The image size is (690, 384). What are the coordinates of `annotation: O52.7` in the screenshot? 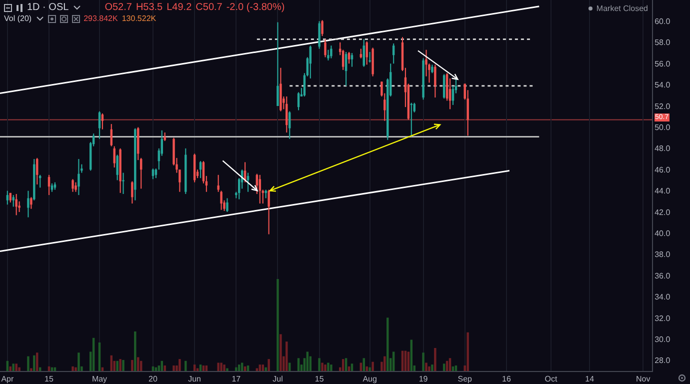 It's located at (118, 7).